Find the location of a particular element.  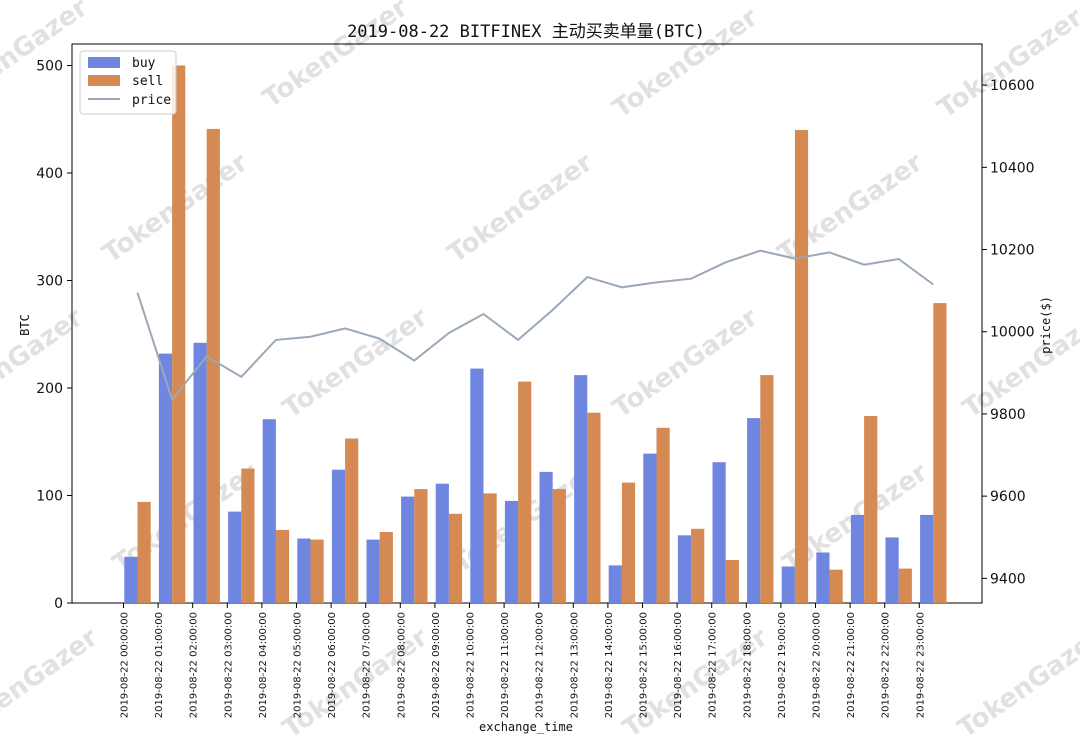

y2-tick-label: 9600 is located at coordinates (1008, 497).